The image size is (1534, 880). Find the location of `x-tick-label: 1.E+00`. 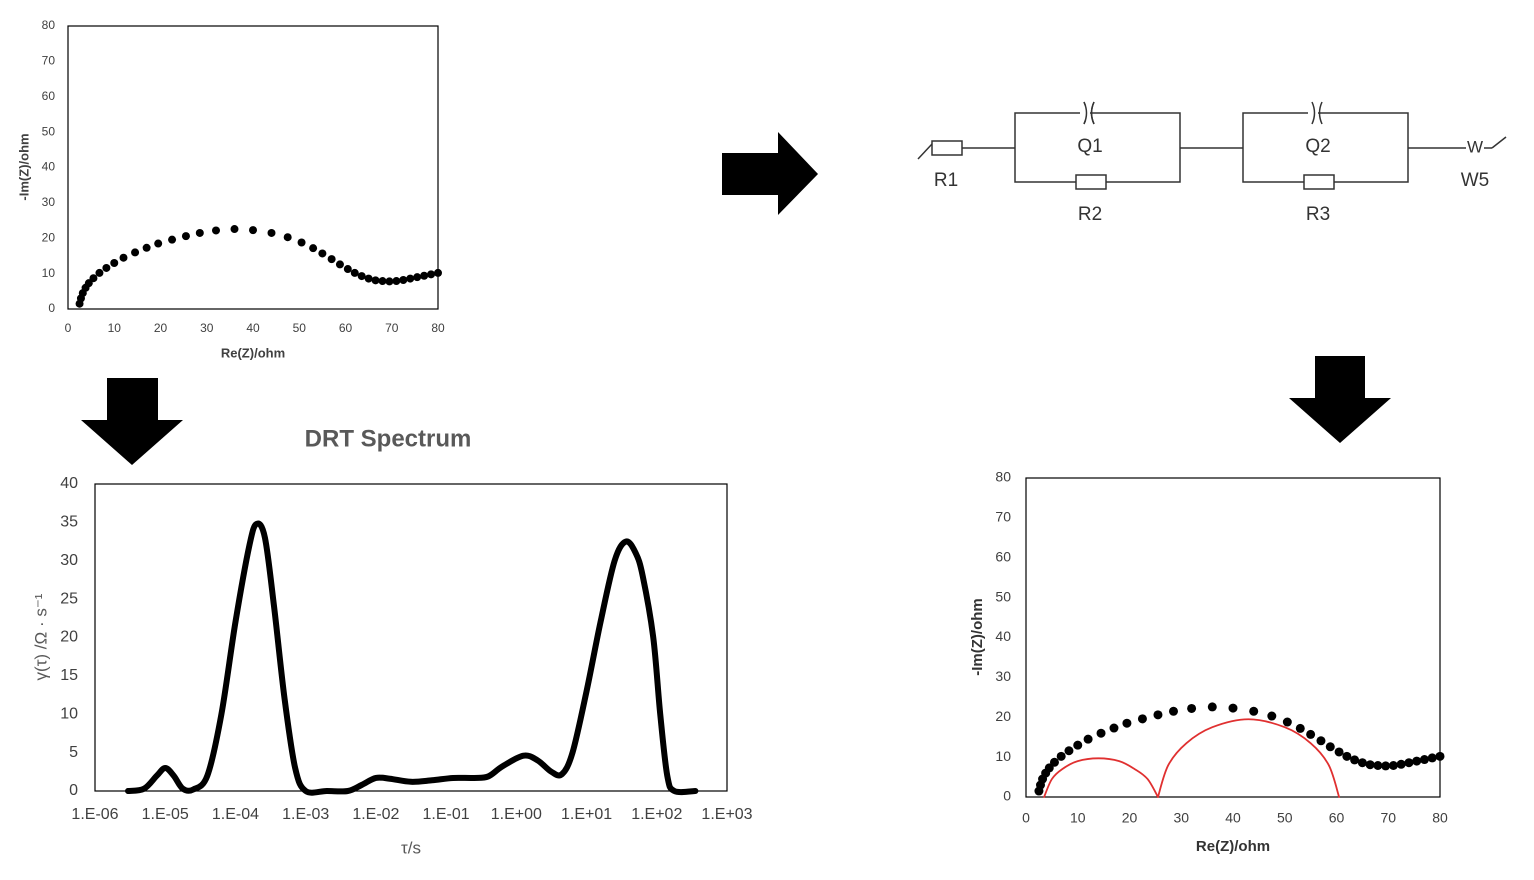

x-tick-label: 1.E+00 is located at coordinates (516, 814).